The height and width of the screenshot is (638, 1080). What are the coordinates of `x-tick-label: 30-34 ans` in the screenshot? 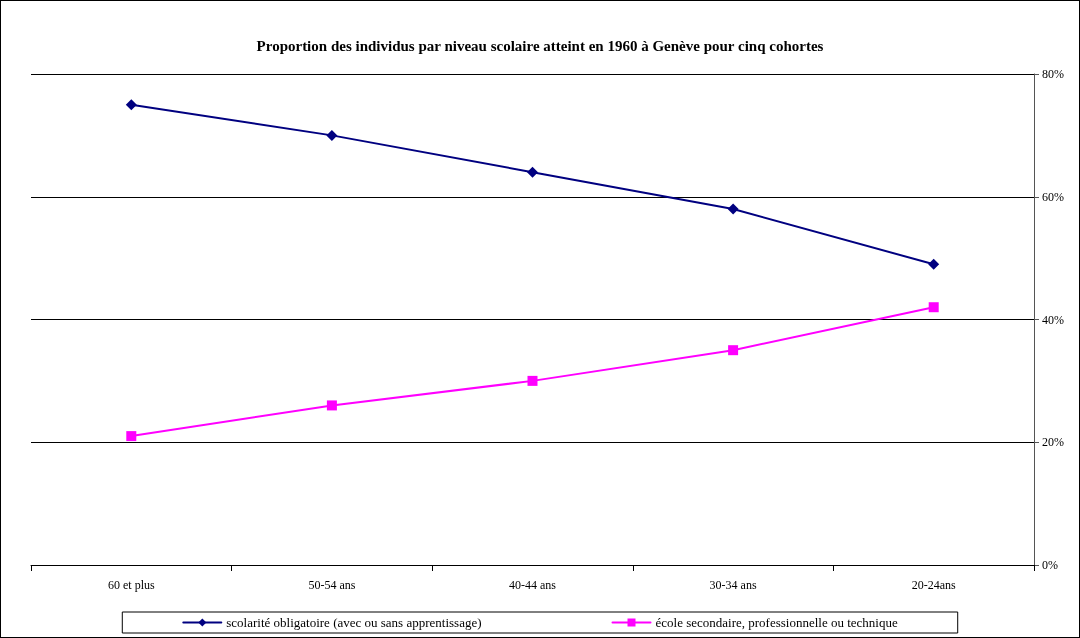 It's located at (733, 585).